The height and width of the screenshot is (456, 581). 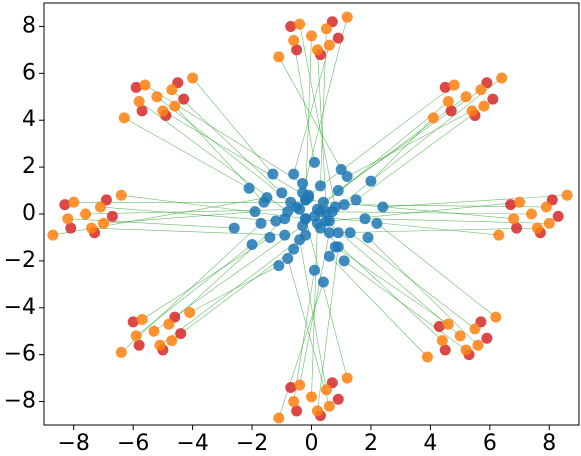 What do you see at coordinates (133, 443) in the screenshot?
I see `x-tick-label: −6` at bounding box center [133, 443].